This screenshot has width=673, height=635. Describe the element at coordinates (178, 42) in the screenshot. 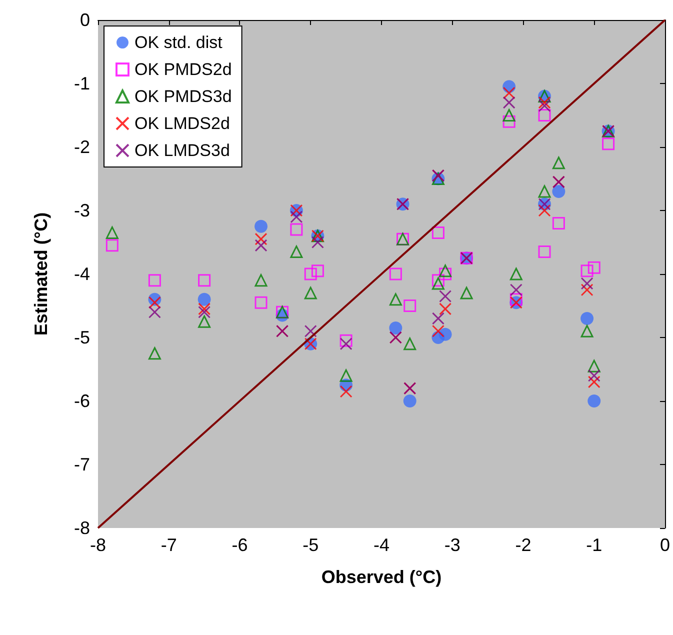

I see `legend-label: OK std. dist` at that location.